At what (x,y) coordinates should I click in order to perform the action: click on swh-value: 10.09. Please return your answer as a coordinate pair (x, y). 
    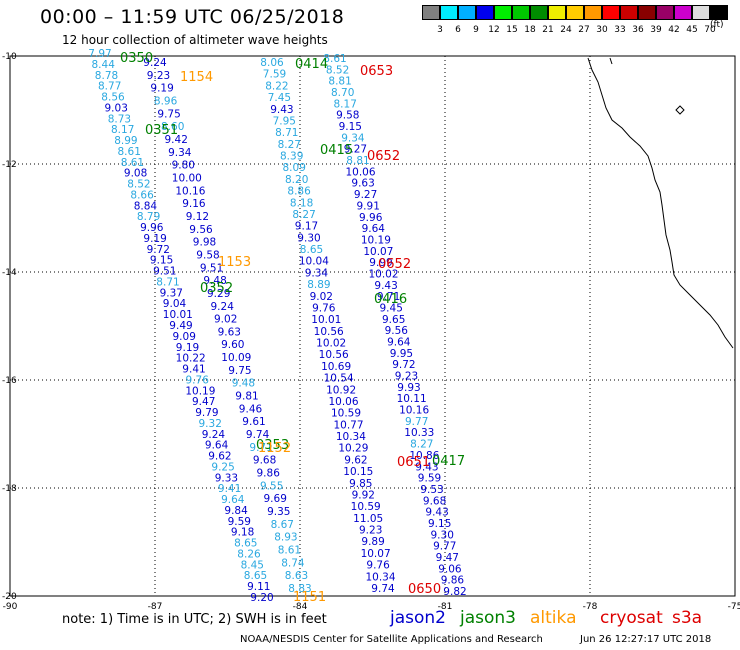
    Looking at the image, I should click on (236, 358).